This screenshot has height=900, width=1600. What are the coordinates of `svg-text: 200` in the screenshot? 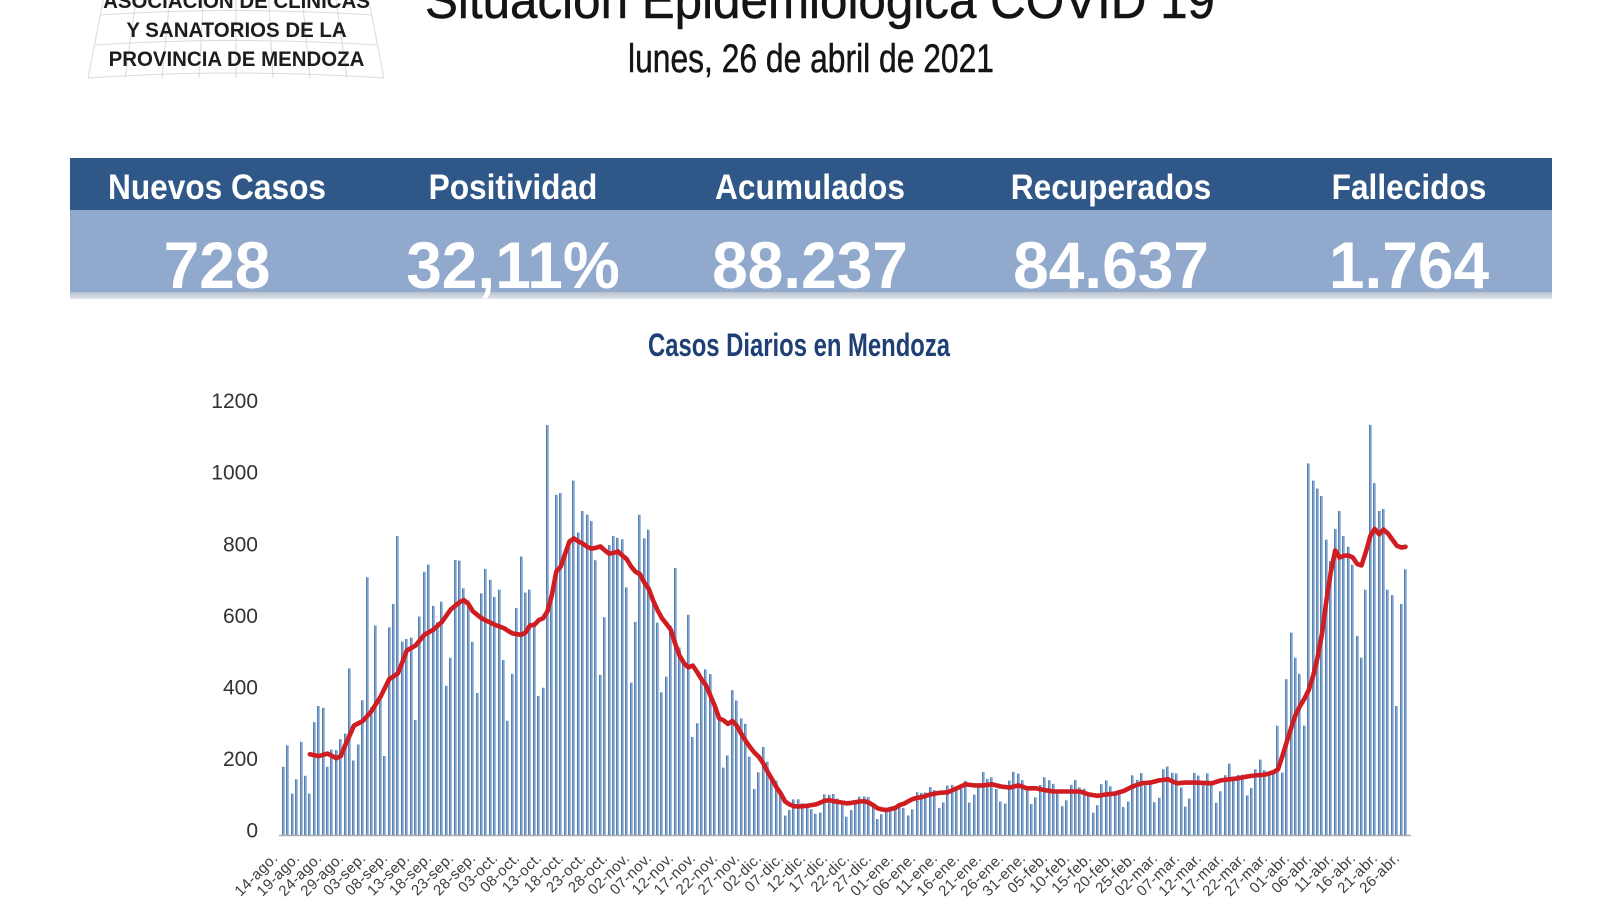 It's located at (240, 759).